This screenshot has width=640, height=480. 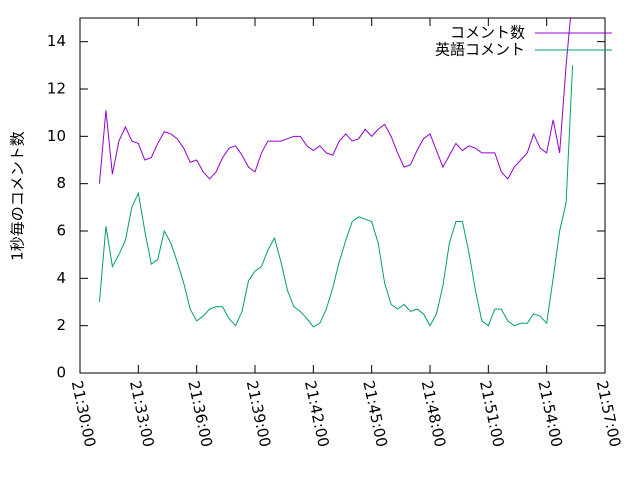 What do you see at coordinates (56, 89) in the screenshot?
I see `y-tick-label: 12` at bounding box center [56, 89].